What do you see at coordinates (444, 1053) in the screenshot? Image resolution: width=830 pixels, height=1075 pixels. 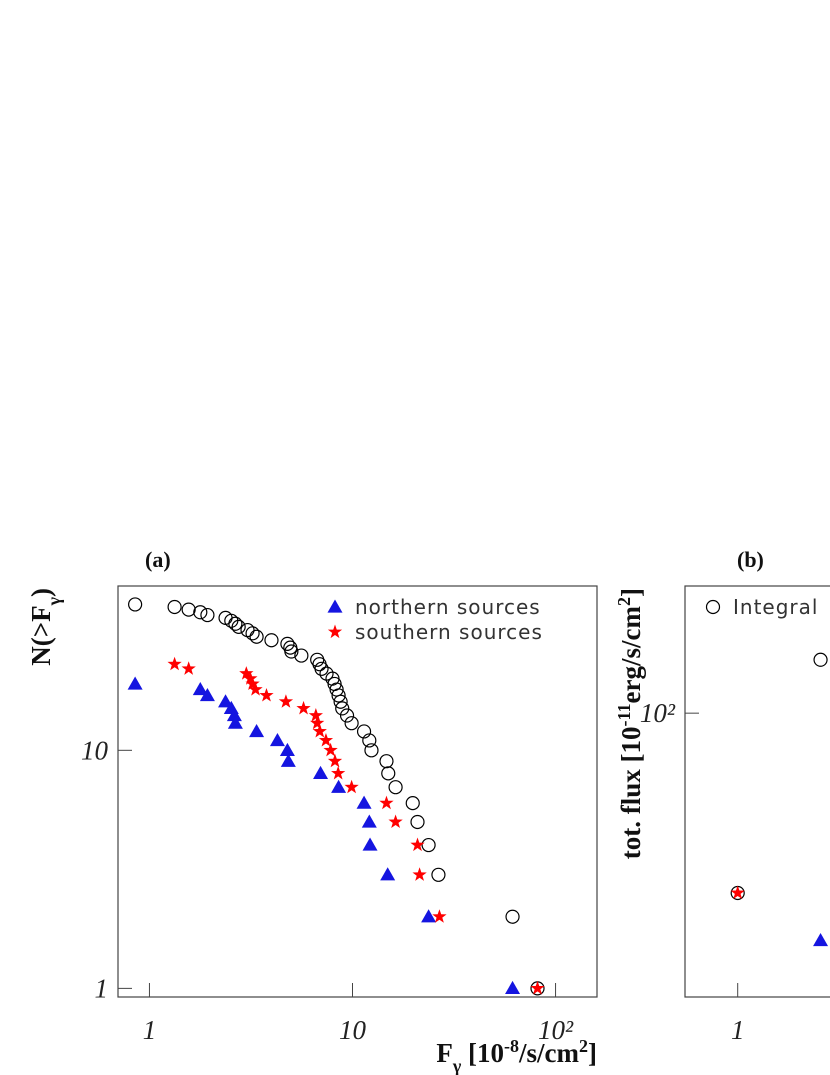 I see `label-part: F` at bounding box center [444, 1053].